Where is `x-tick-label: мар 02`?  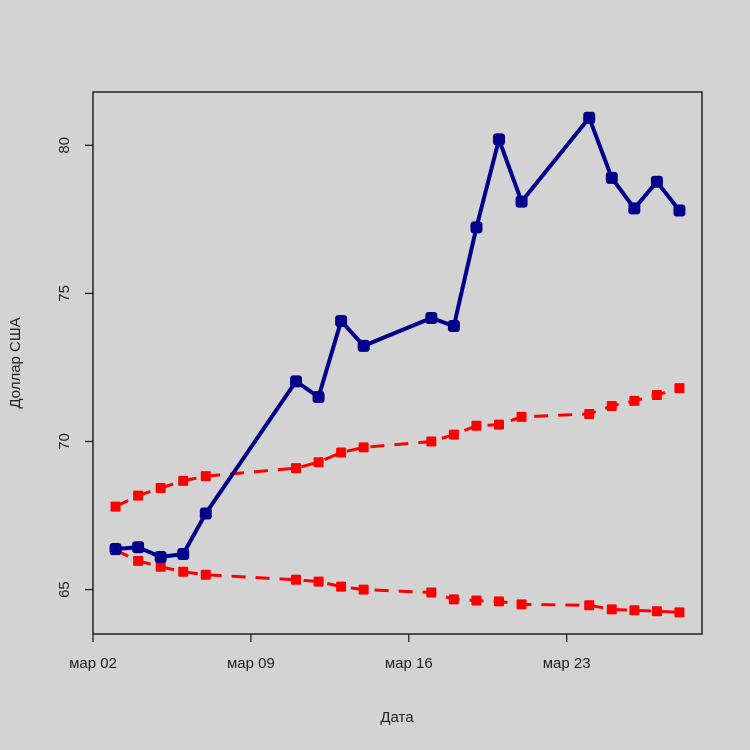 x-tick-label: мар 02 is located at coordinates (93, 663).